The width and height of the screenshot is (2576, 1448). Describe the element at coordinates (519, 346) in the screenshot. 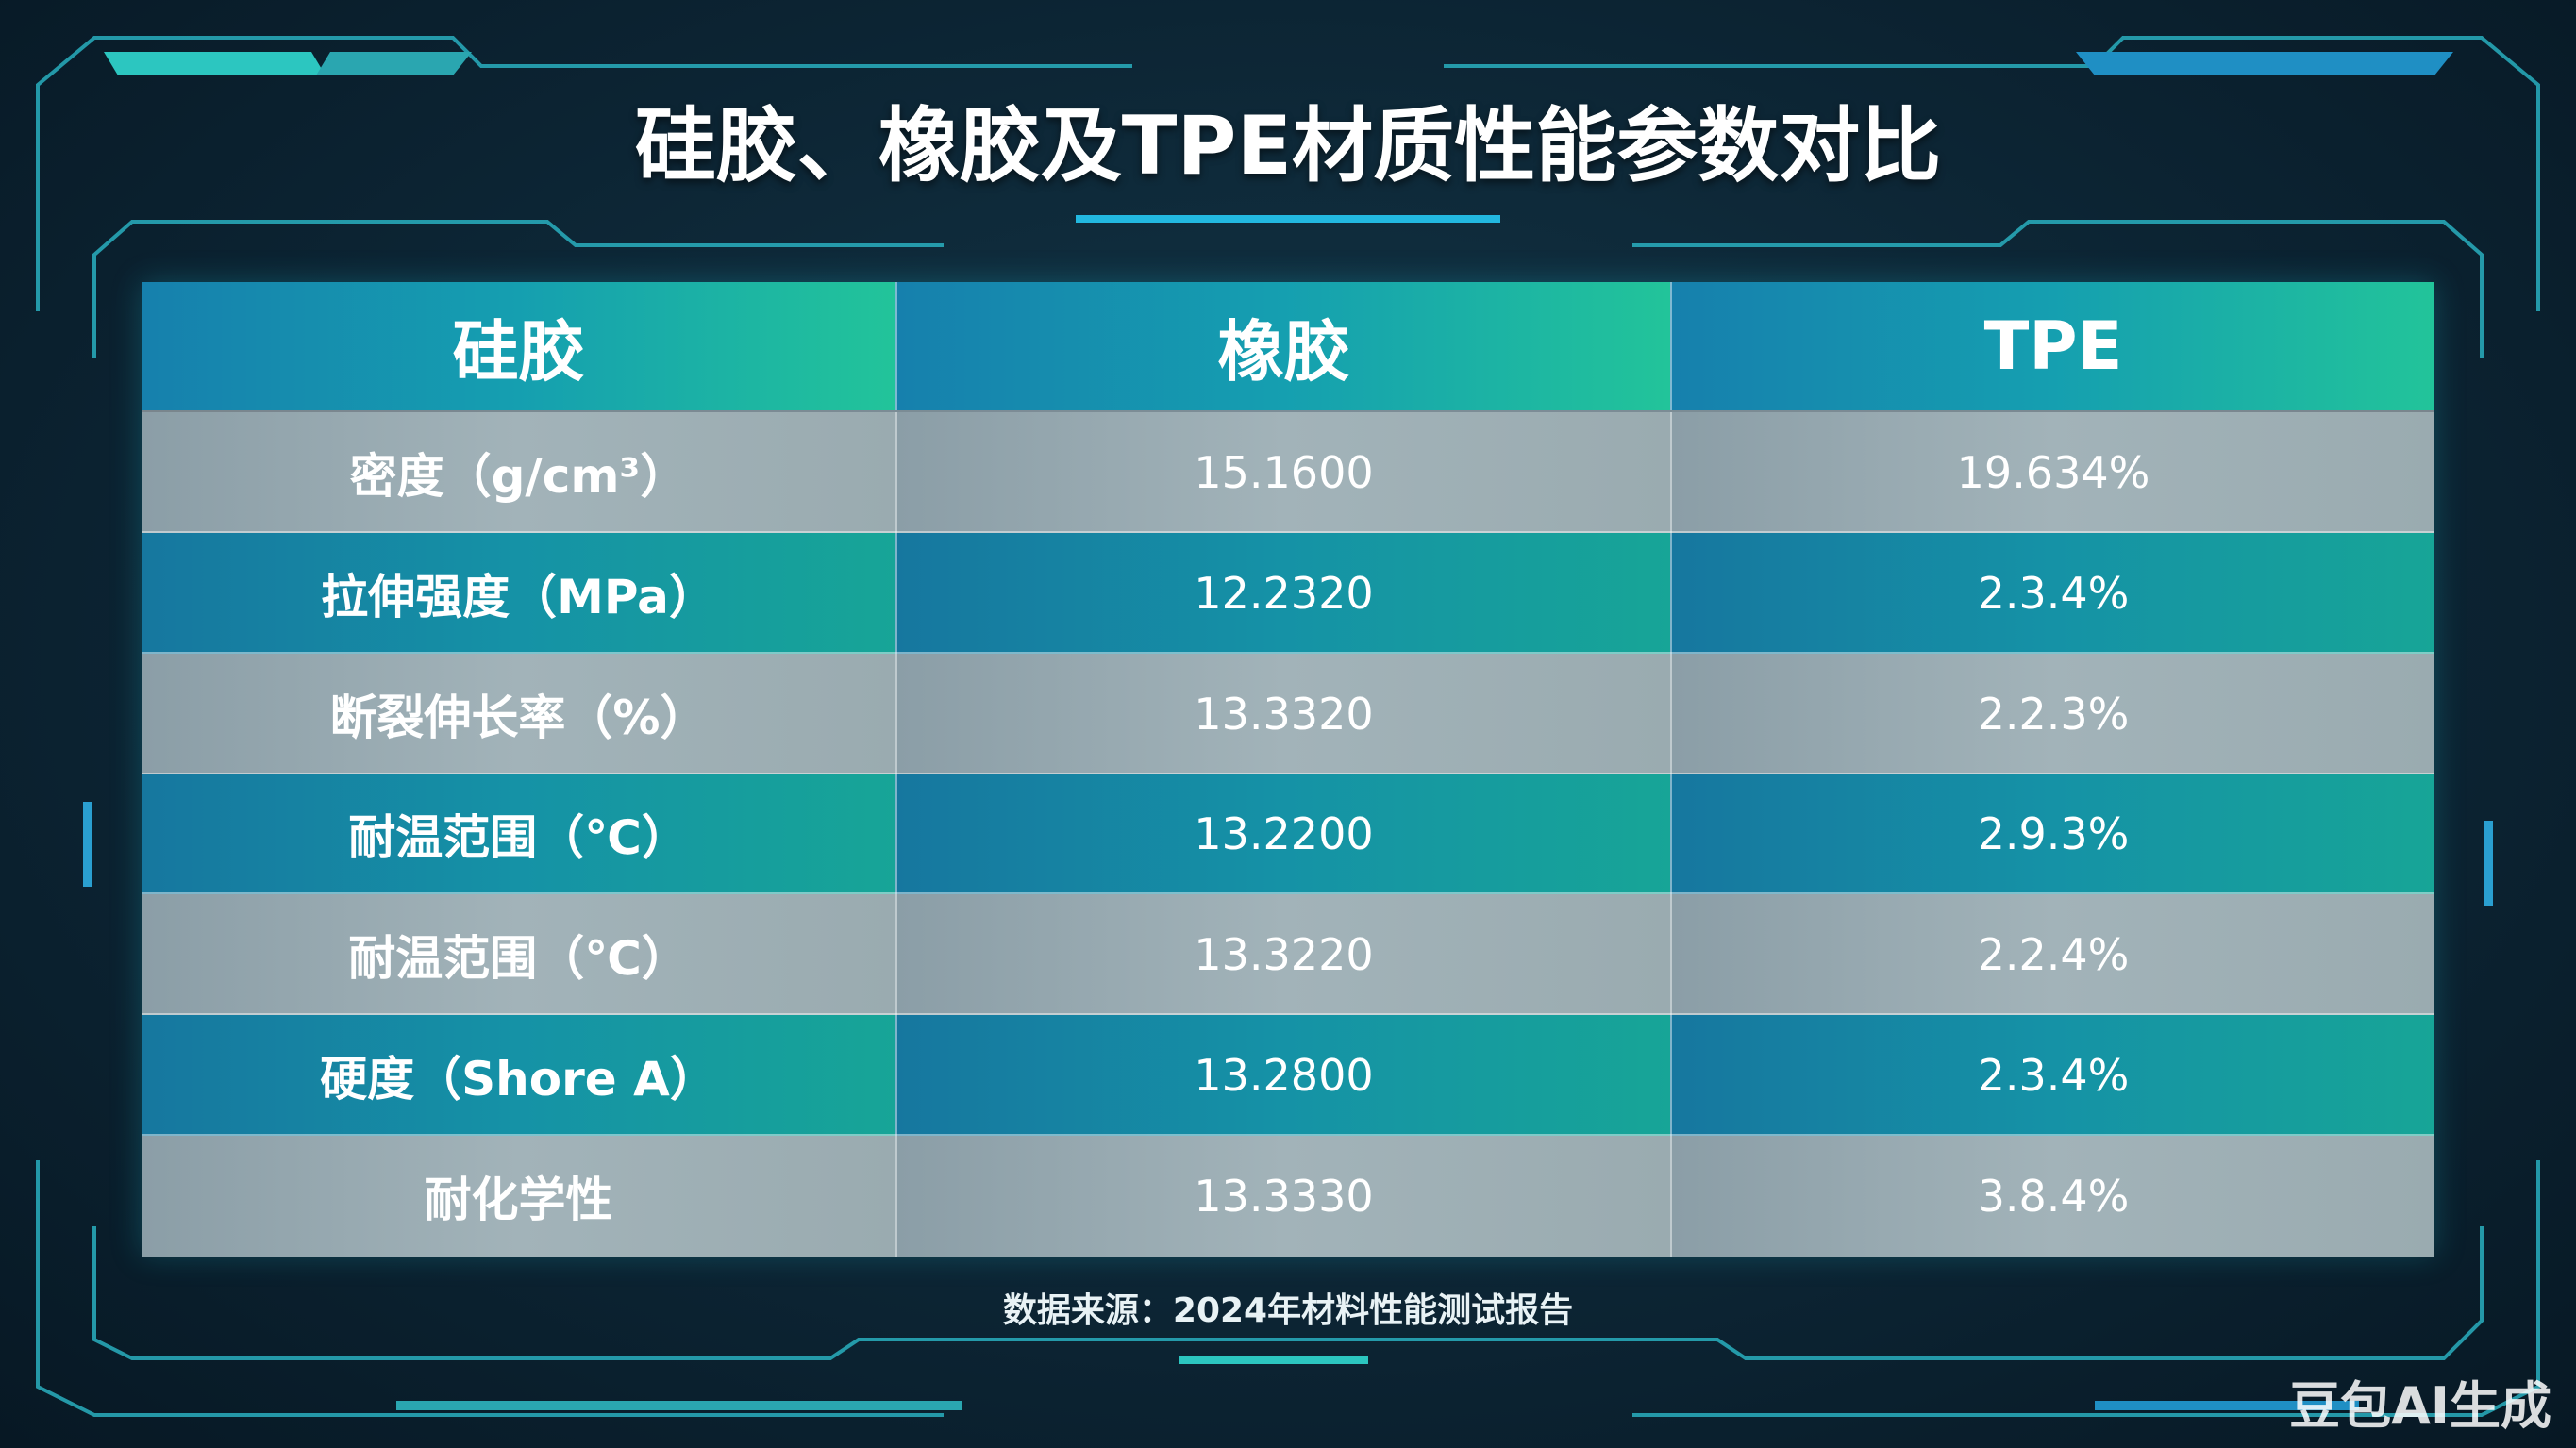

I see `table-cell: 硅胶` at that location.